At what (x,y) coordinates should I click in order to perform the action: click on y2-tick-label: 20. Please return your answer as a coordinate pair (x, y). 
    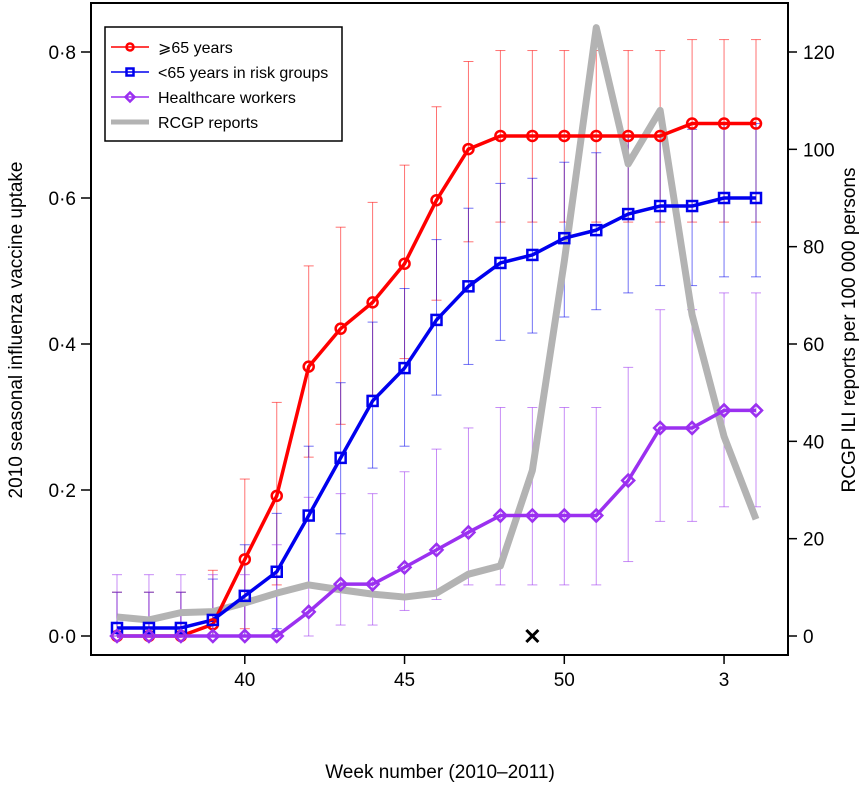
    Looking at the image, I should click on (813, 540).